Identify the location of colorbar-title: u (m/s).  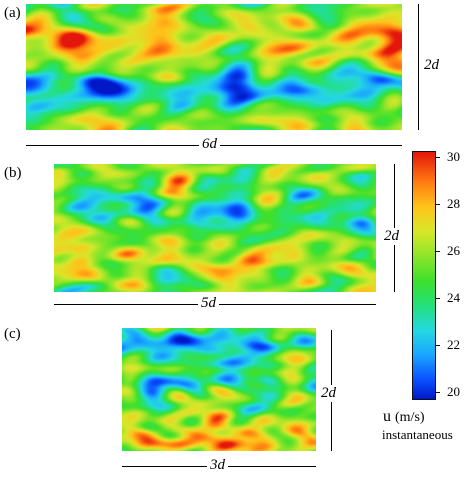
(404, 417).